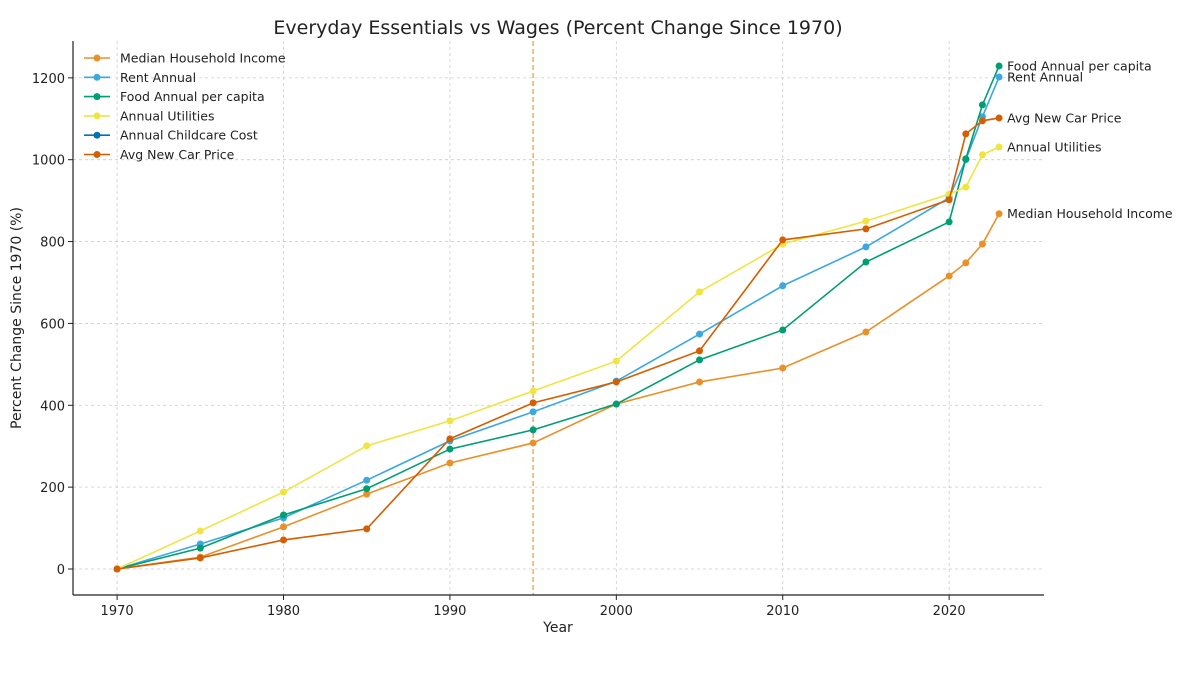 The width and height of the screenshot is (1187, 676). Describe the element at coordinates (97, 116) in the screenshot. I see `legend-marker-annual-utilities` at that location.